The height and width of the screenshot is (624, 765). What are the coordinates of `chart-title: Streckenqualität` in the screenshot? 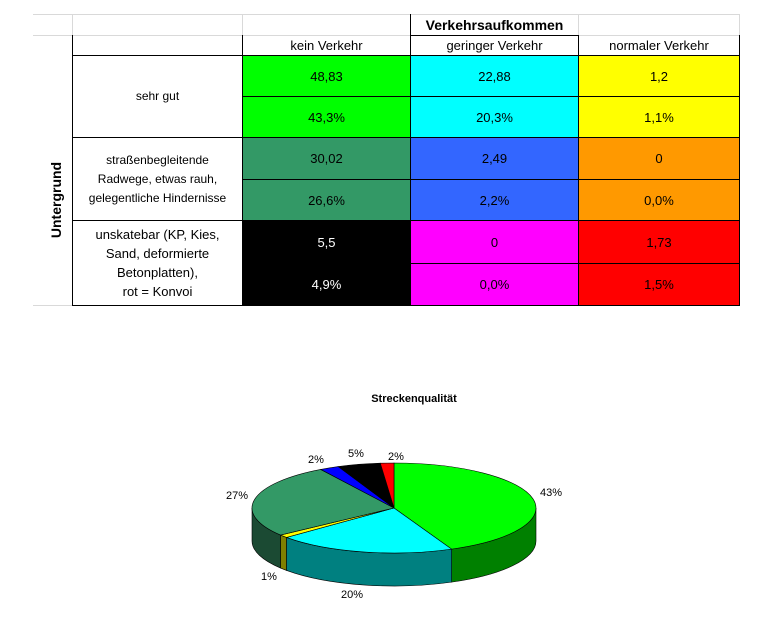 It's located at (414, 399).